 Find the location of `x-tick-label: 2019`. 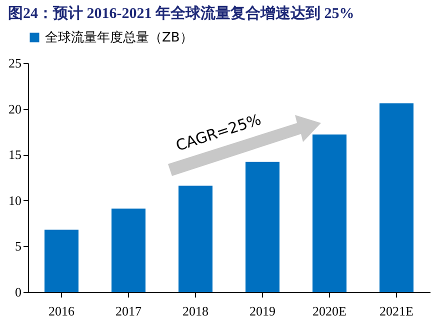

x-tick-label: 2019 is located at coordinates (263, 311).